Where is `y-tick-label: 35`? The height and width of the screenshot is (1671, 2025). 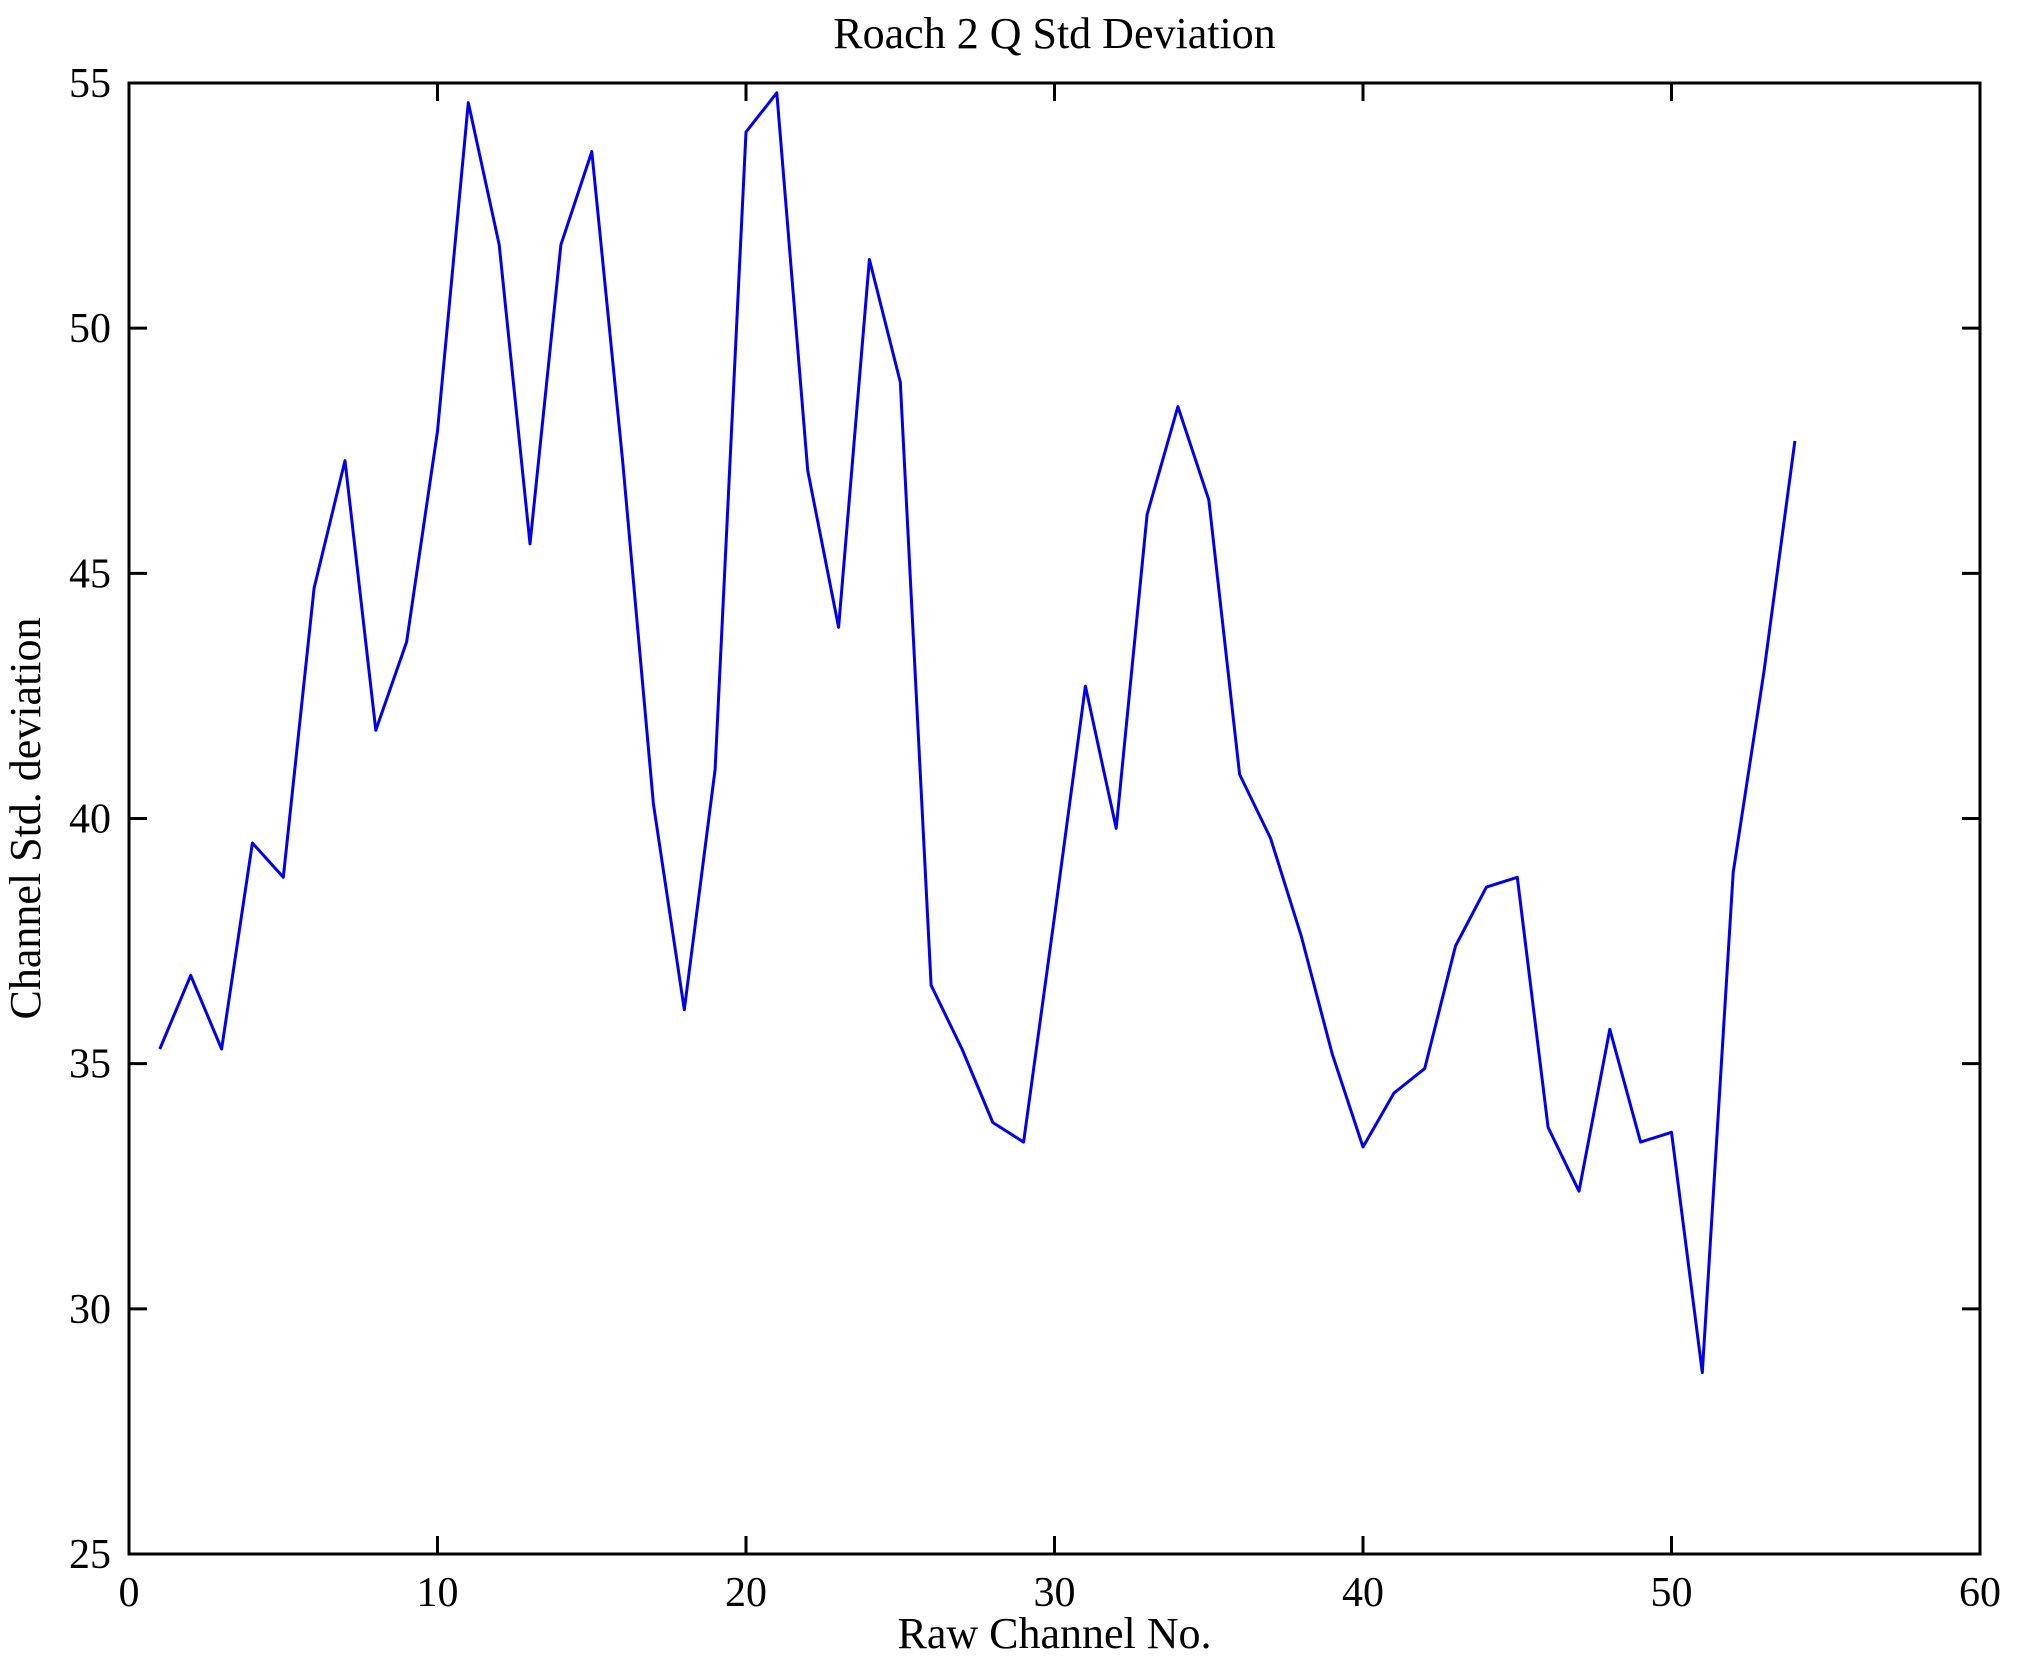
y-tick-label: 35 is located at coordinates (90, 1065).